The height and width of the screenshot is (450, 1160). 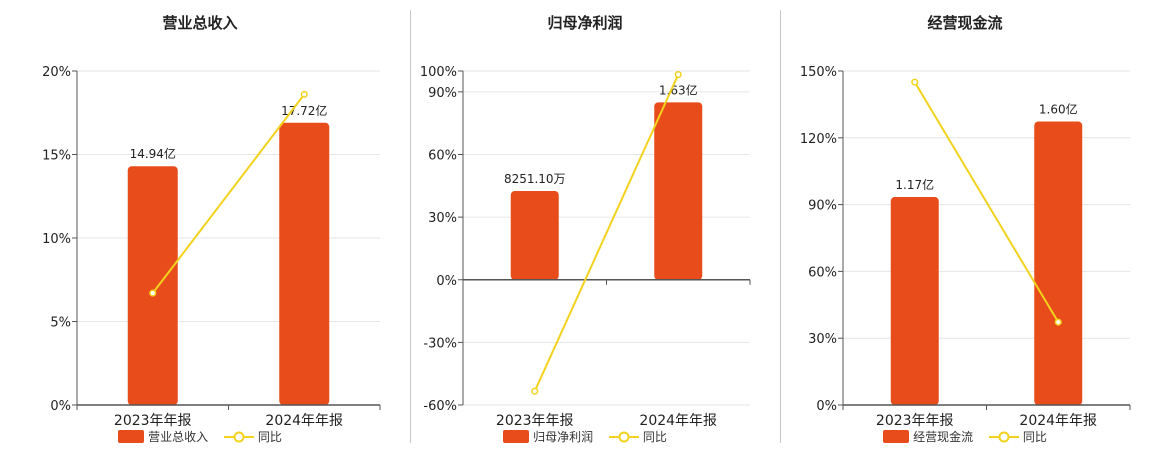 What do you see at coordinates (56, 239) in the screenshot?
I see `y-tick-label: 10%` at bounding box center [56, 239].